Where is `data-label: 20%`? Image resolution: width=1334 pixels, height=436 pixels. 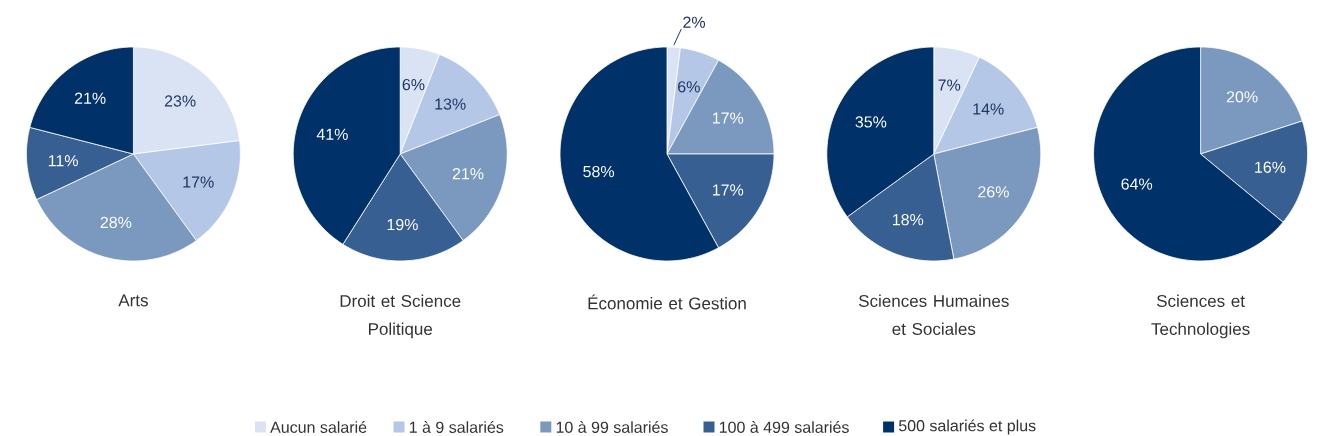 data-label: 20% is located at coordinates (1242, 97).